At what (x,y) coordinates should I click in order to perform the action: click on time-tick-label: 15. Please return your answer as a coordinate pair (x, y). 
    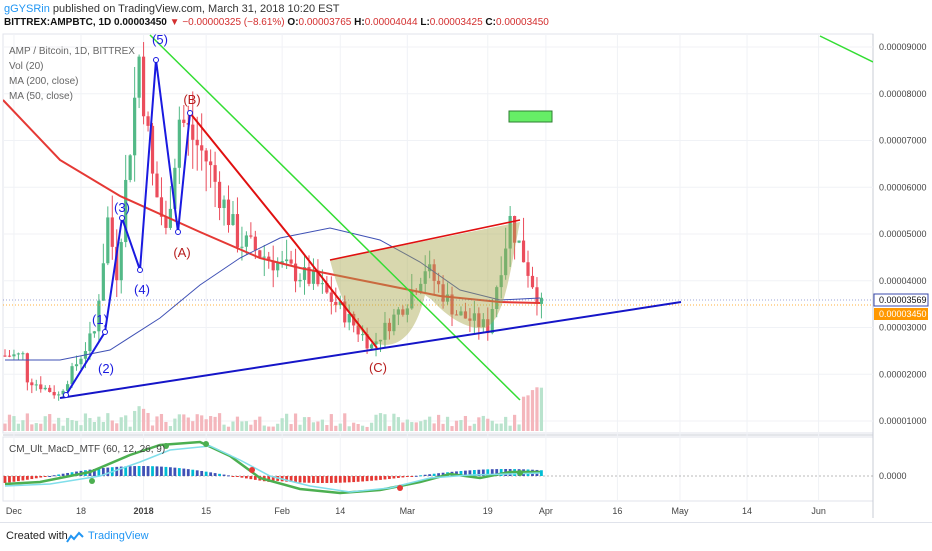
    Looking at the image, I should click on (206, 511).